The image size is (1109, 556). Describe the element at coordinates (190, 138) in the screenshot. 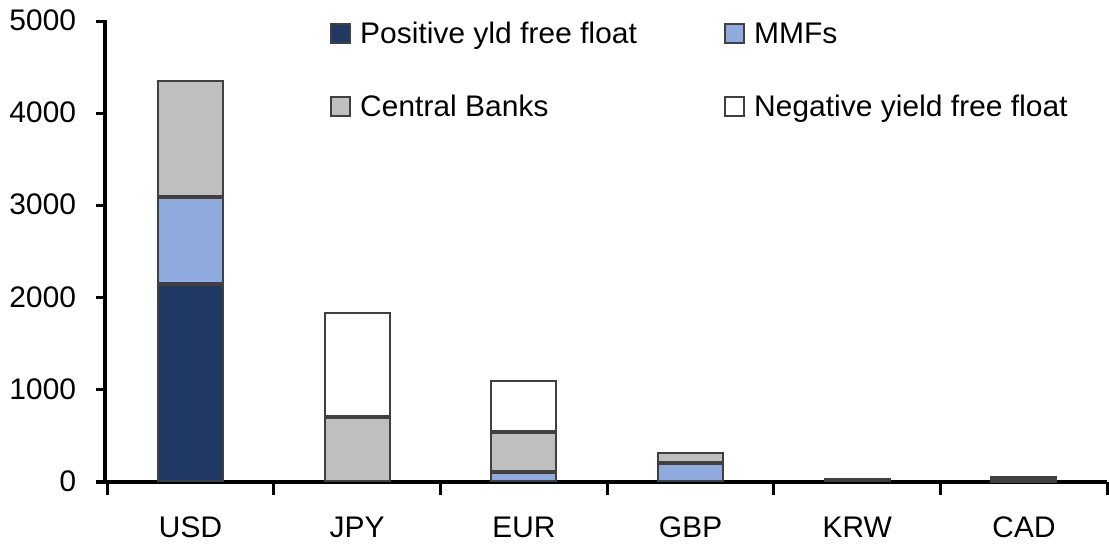

I see `bar-segment-usd-central-banks` at that location.